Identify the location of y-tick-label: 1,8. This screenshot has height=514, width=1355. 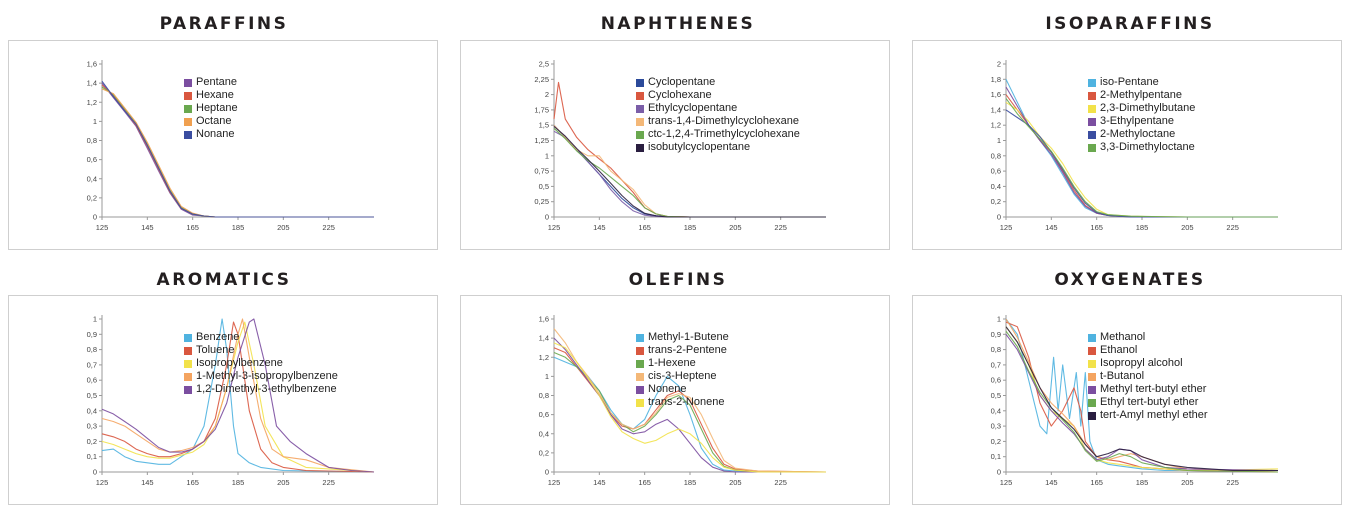
(996, 79).